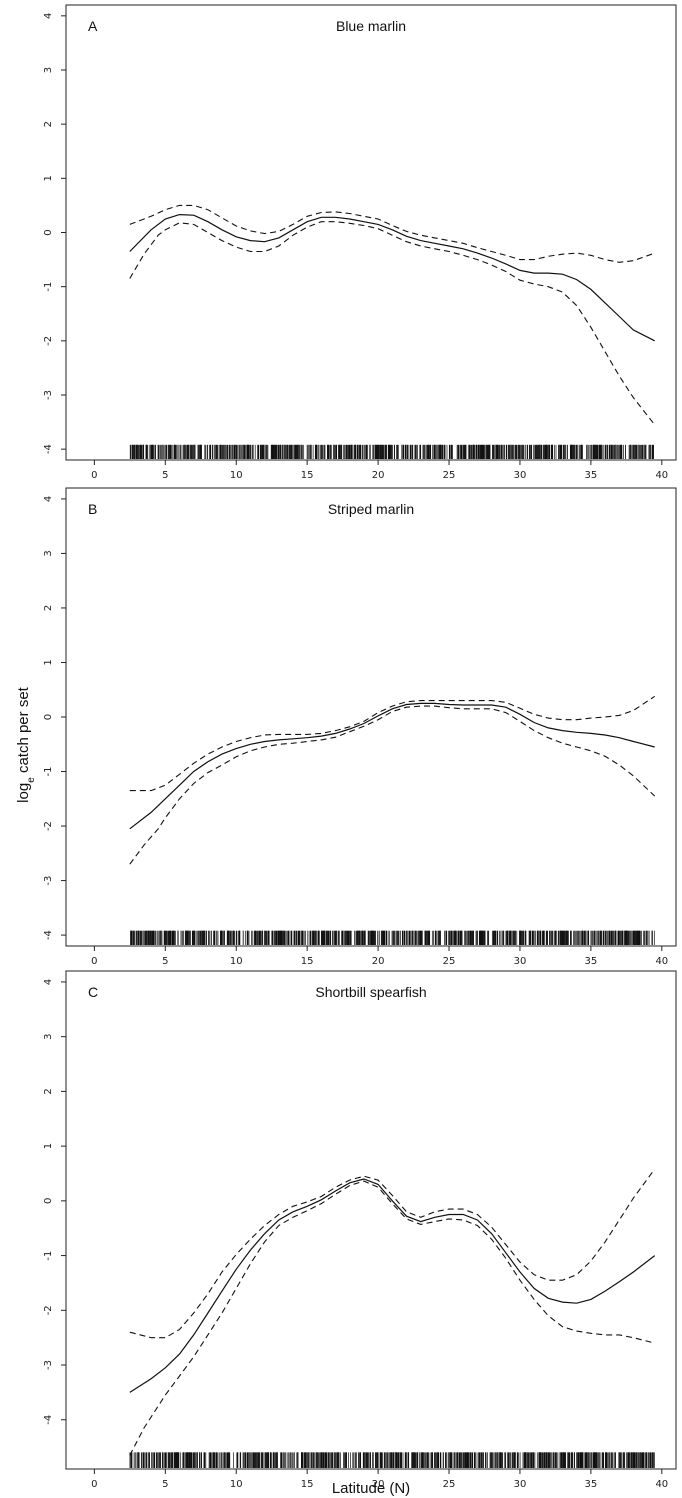 The image size is (682, 1498). What do you see at coordinates (93, 26) in the screenshot?
I see `panel-letter: A` at bounding box center [93, 26].